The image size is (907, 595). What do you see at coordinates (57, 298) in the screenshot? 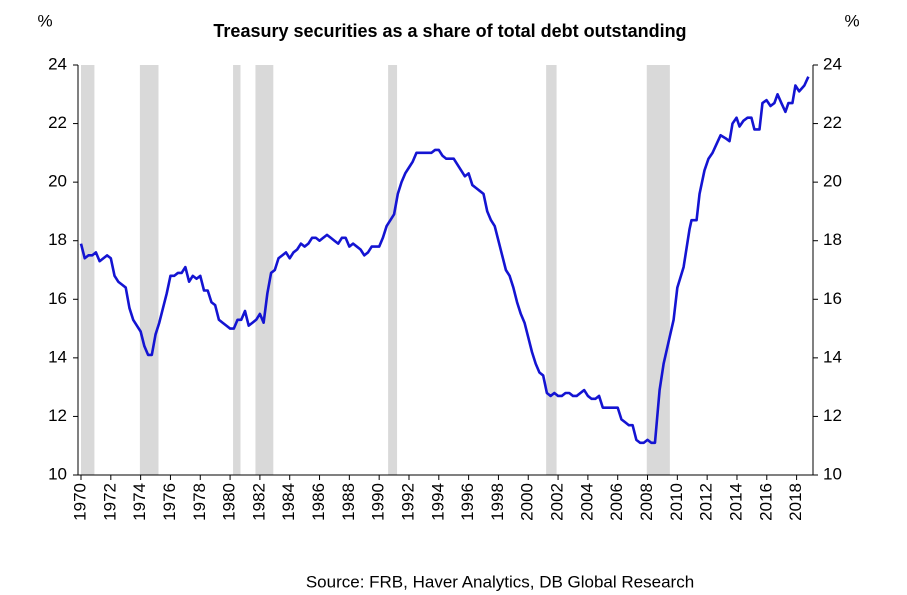
I see `y-tick-label: 16` at bounding box center [57, 298].